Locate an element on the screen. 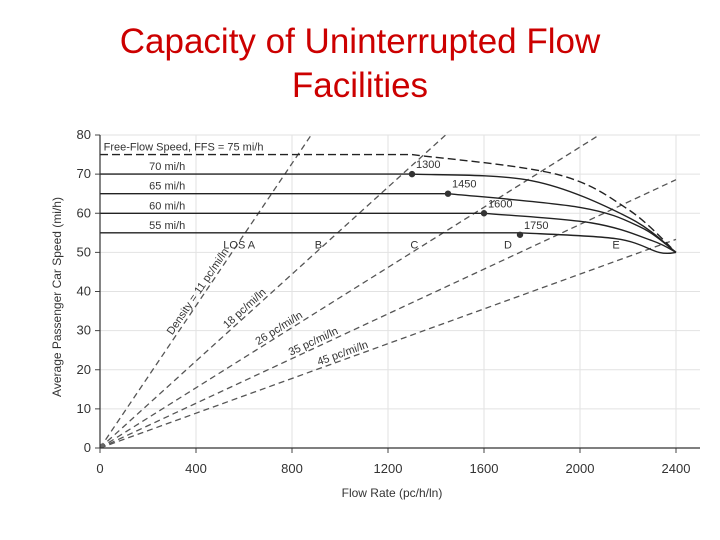 The image size is (720, 540). y-tick-label: 50 is located at coordinates (84, 251).